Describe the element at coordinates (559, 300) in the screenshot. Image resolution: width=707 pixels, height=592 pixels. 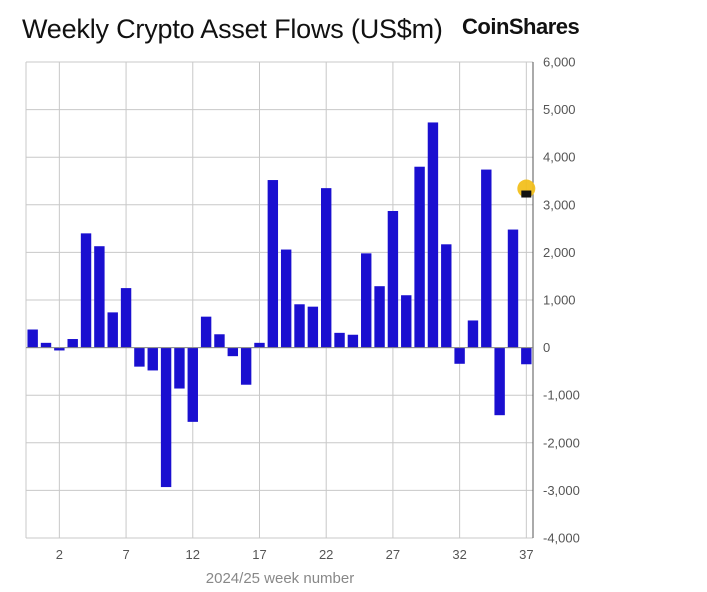
I see `y-tick-label: 1,000` at that location.